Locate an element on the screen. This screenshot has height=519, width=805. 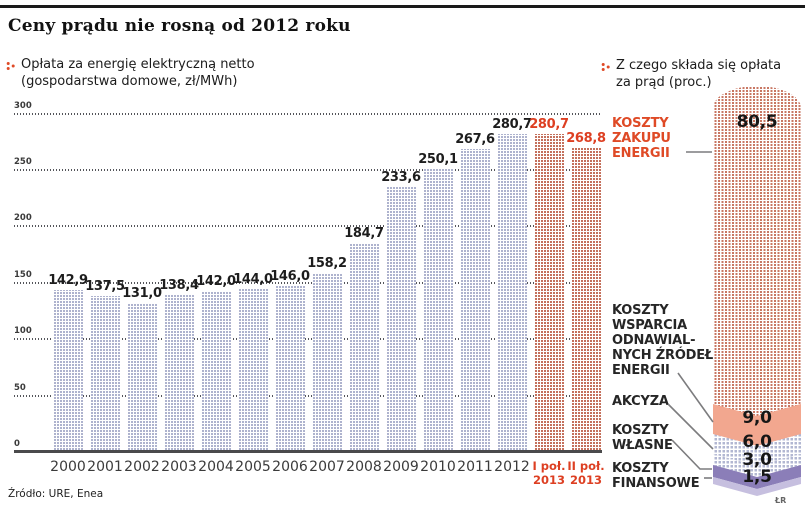
author-initials: ŁR is located at coordinates (781, 500).